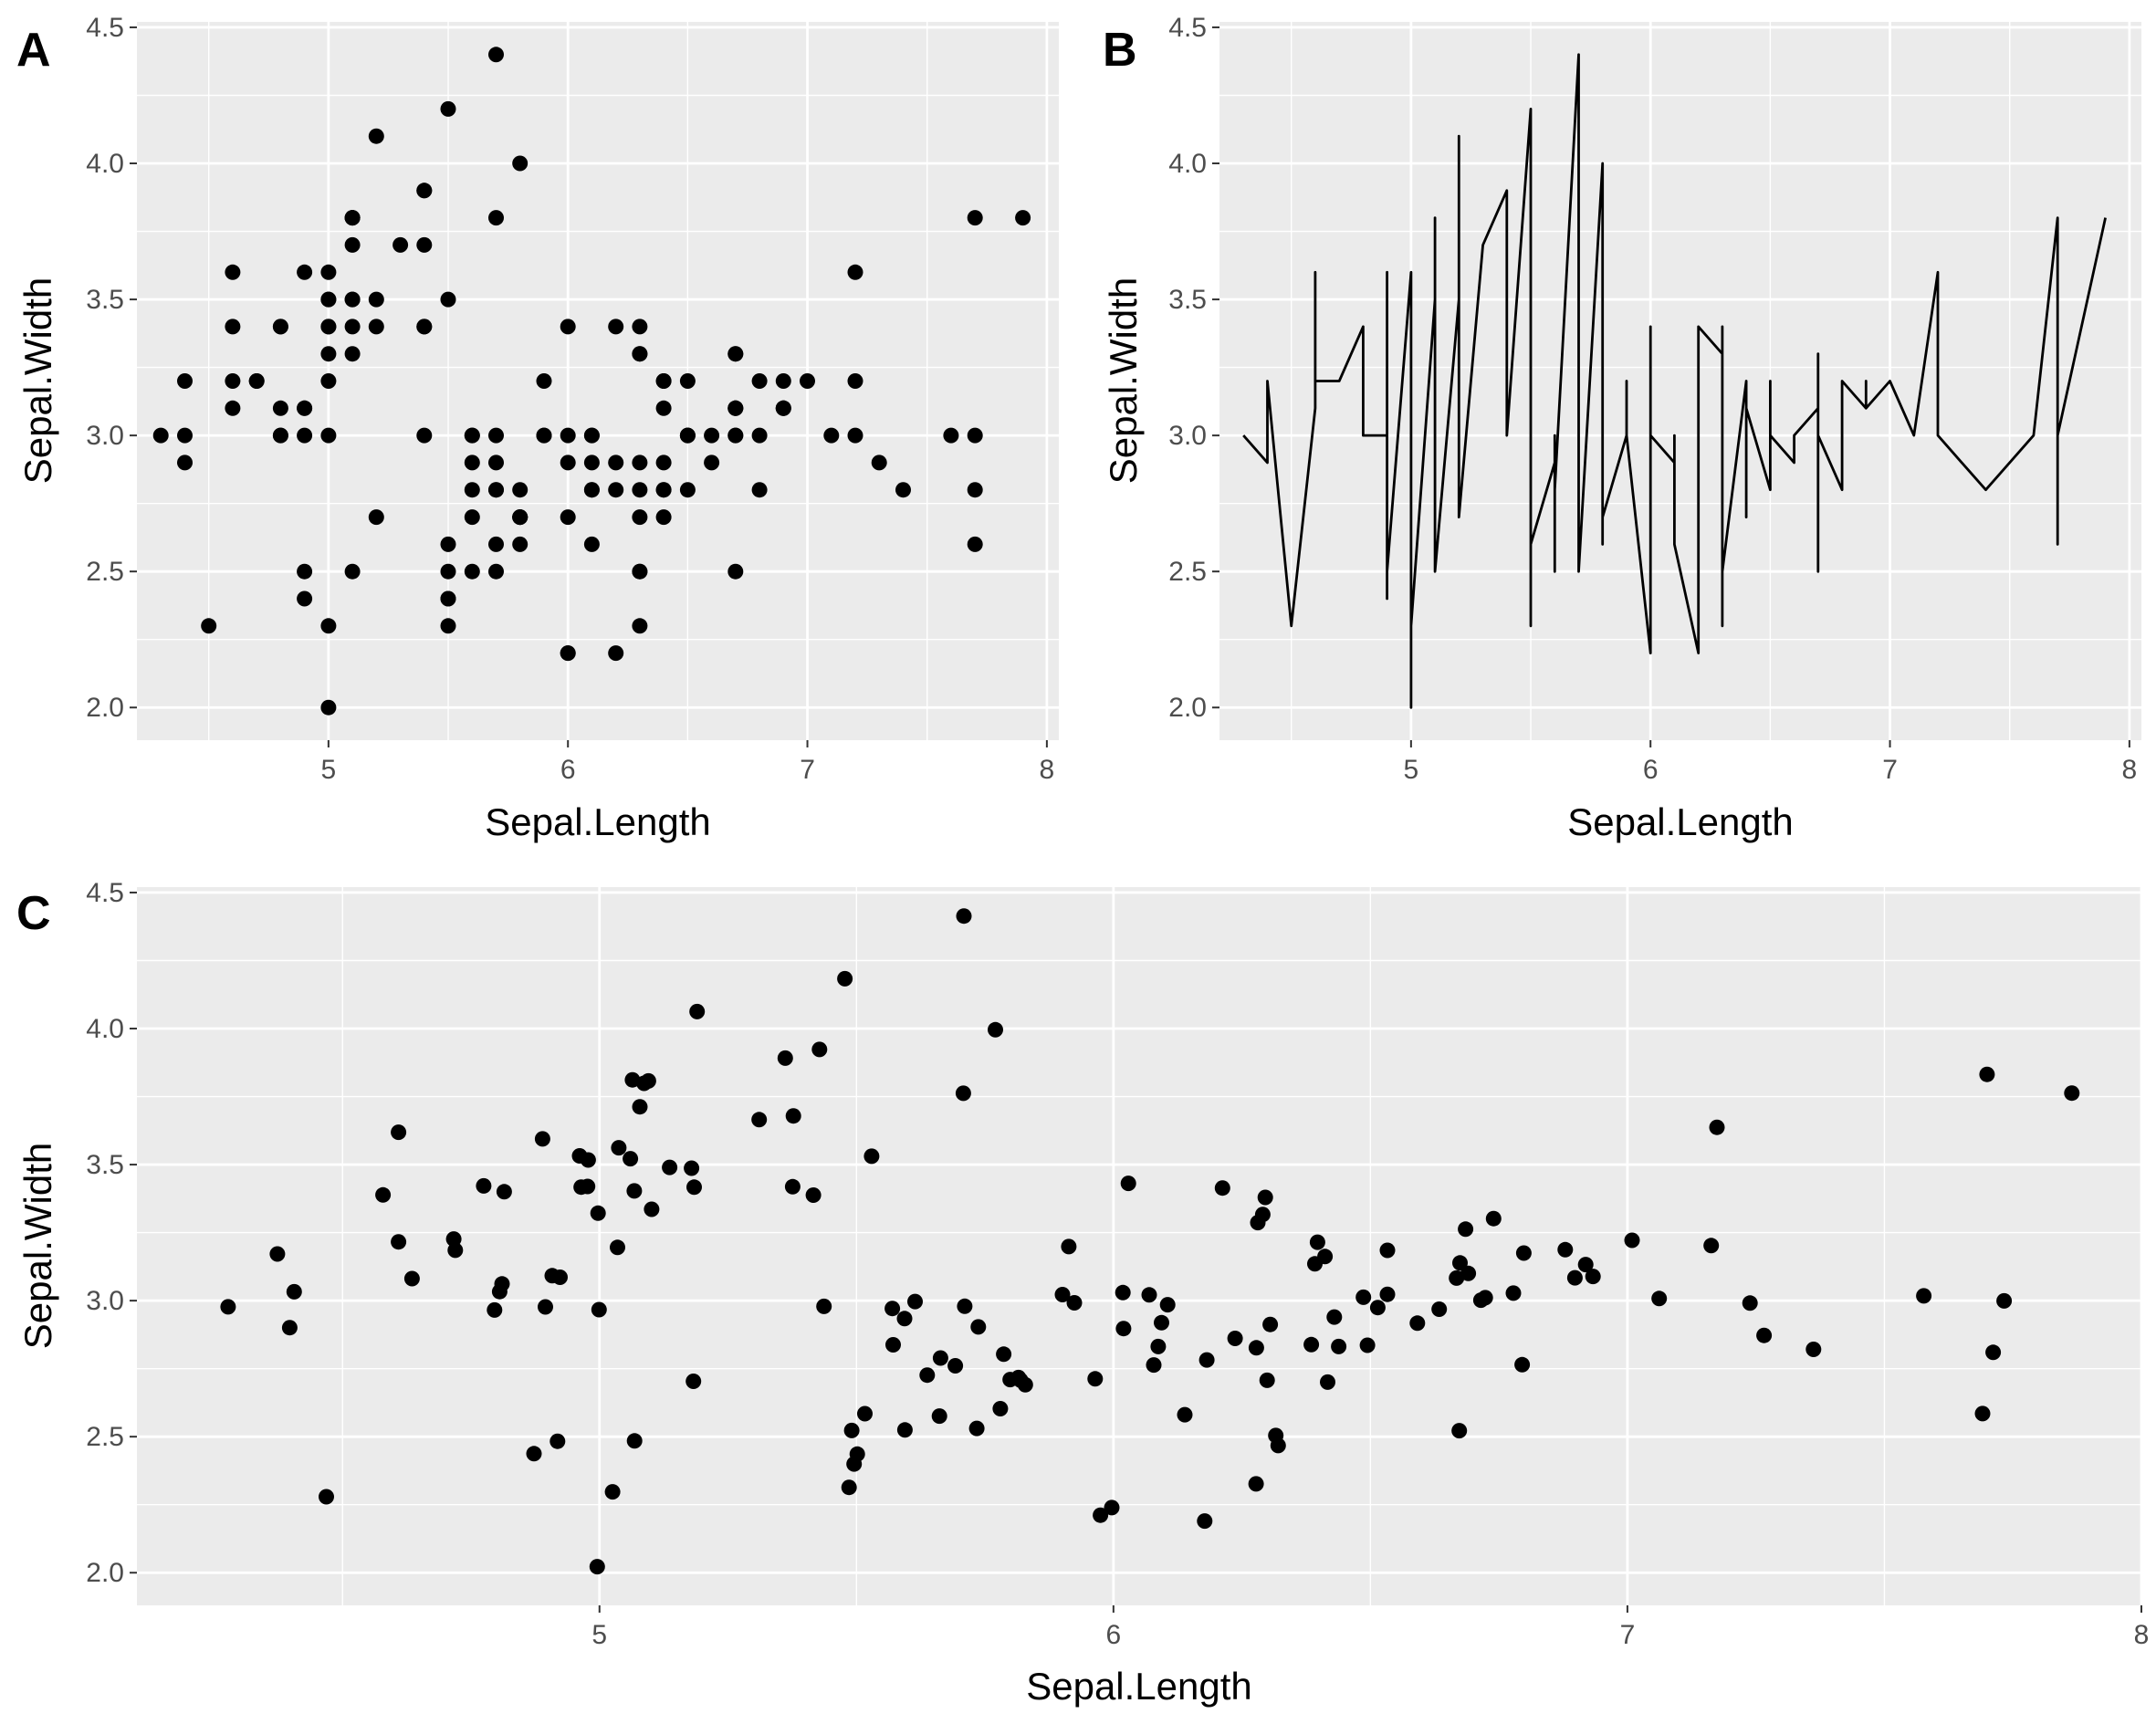 Image resolution: width=2156 pixels, height=1724 pixels. Describe the element at coordinates (1188, 164) in the screenshot. I see `y-tick-label: 4.0` at that location.